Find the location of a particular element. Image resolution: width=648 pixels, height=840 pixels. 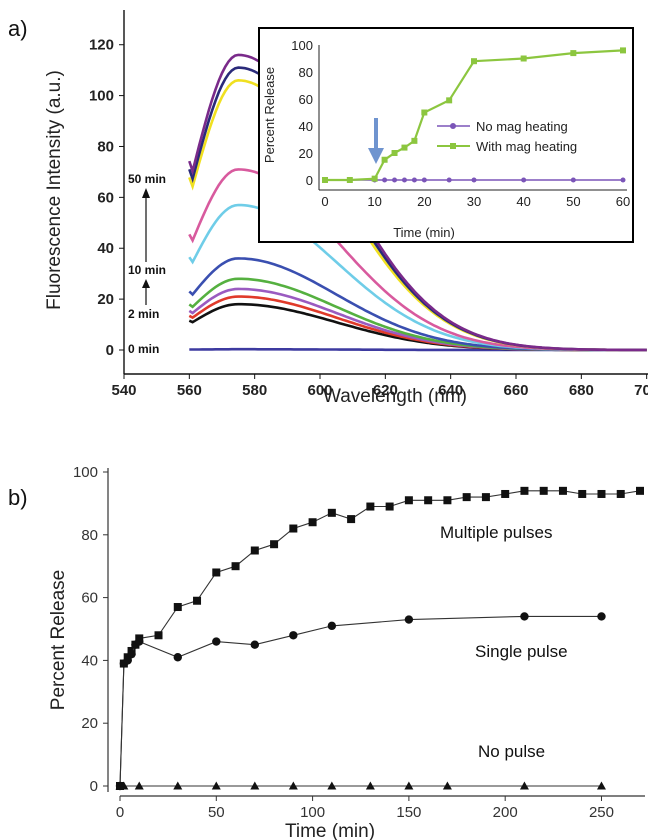

a-x-tick-label: 560 is located at coordinates (189, 390).